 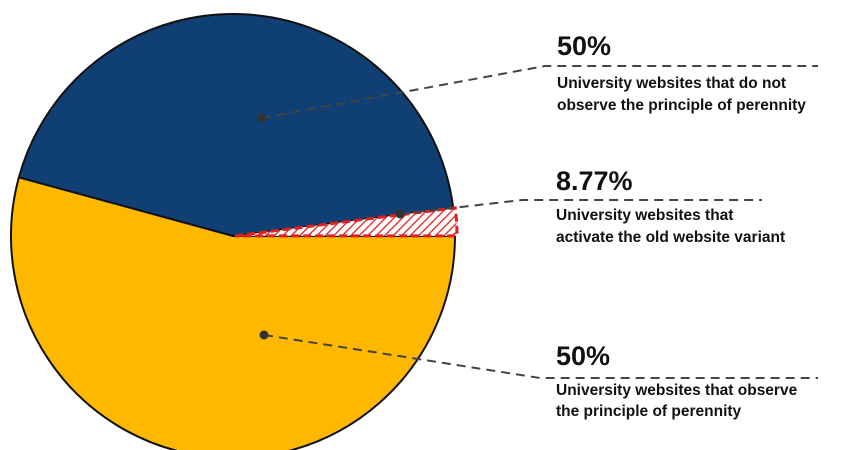 I want to click on data-label-not-observe-value: 50%, so click(x=584, y=46).